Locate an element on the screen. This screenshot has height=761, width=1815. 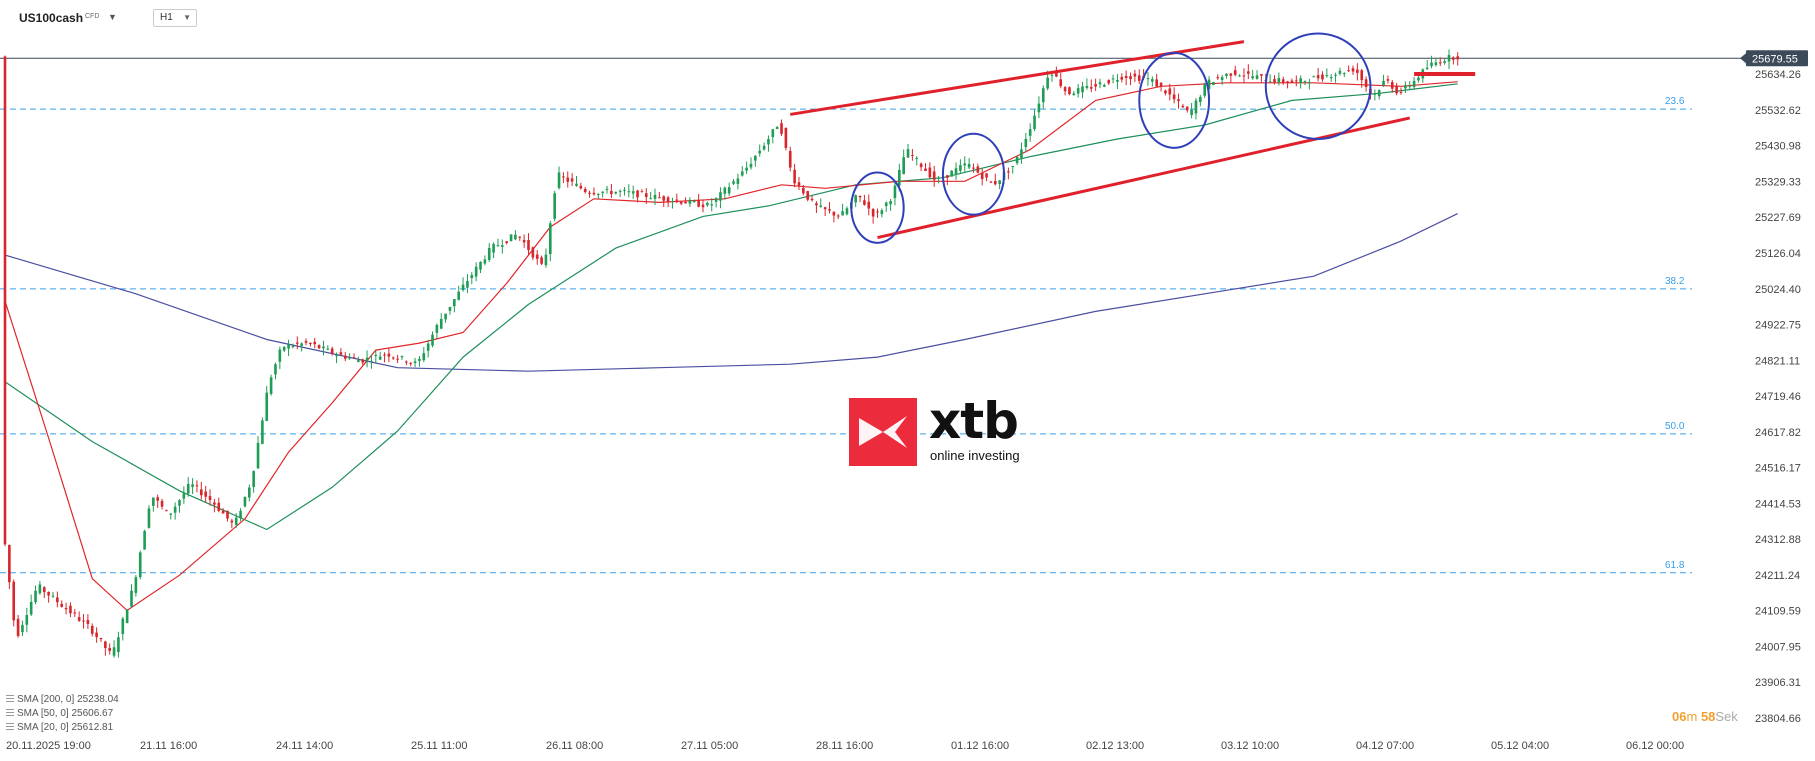
legend-sma-50: SMA [50, 0] 25606.67 is located at coordinates (59, 713).